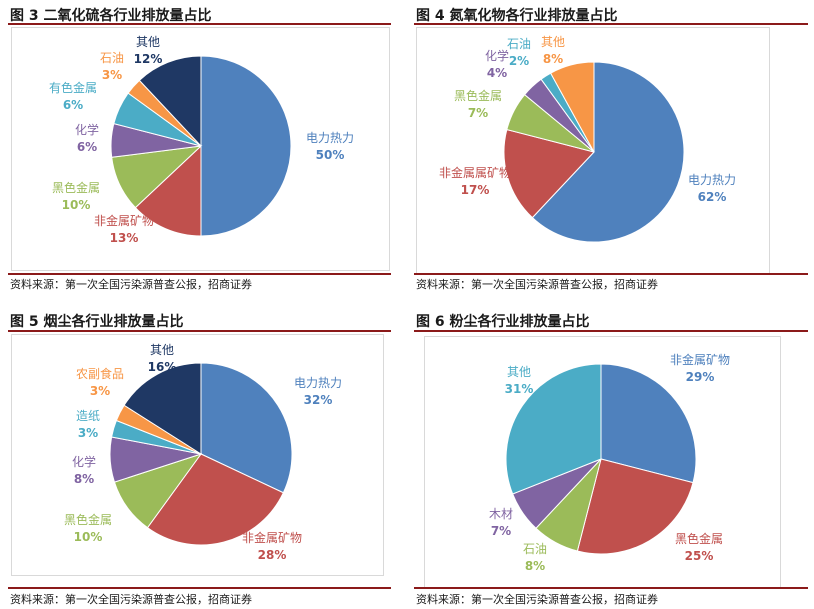 This screenshot has height=609, width=814. What do you see at coordinates (330, 155) in the screenshot?
I see `slice-percent: 50%` at bounding box center [330, 155].